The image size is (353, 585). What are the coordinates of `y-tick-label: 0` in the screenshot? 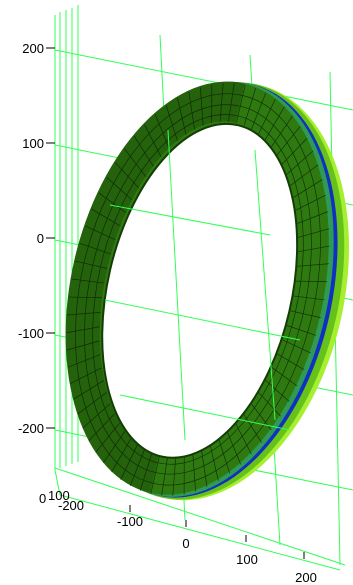 It's located at (42, 498).